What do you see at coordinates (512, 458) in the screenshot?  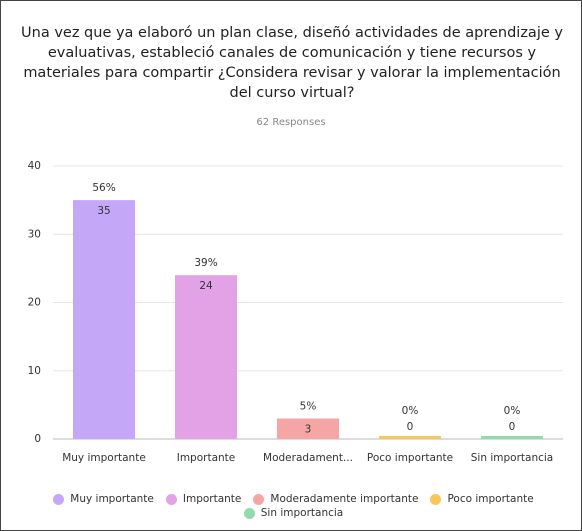 I see `x-tick-label: Sin importancia` at bounding box center [512, 458].